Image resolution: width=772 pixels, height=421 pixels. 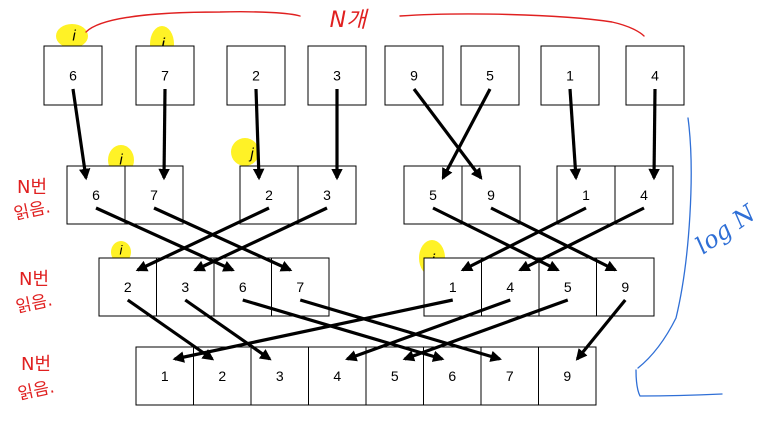 I want to click on side-label-level3-line1: N번, so click(x=36, y=364).